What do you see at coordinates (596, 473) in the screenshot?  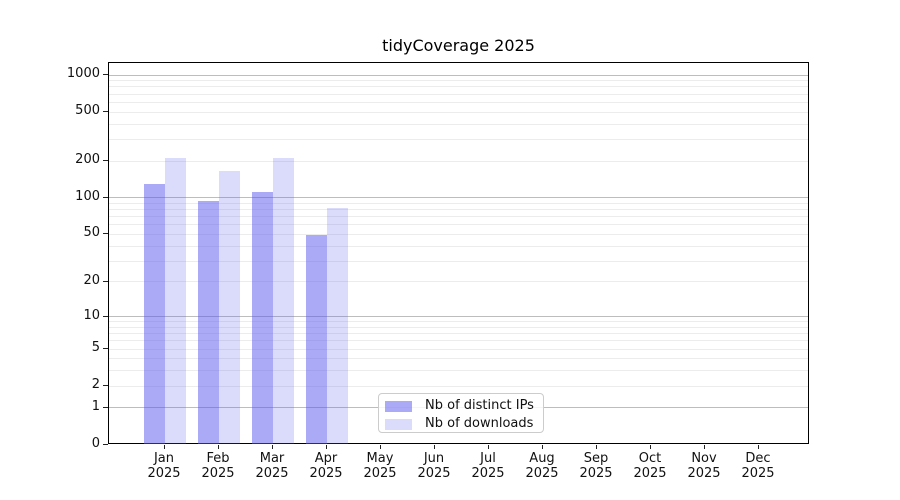 I see `x-tick-year-8: 2025` at bounding box center [596, 473].